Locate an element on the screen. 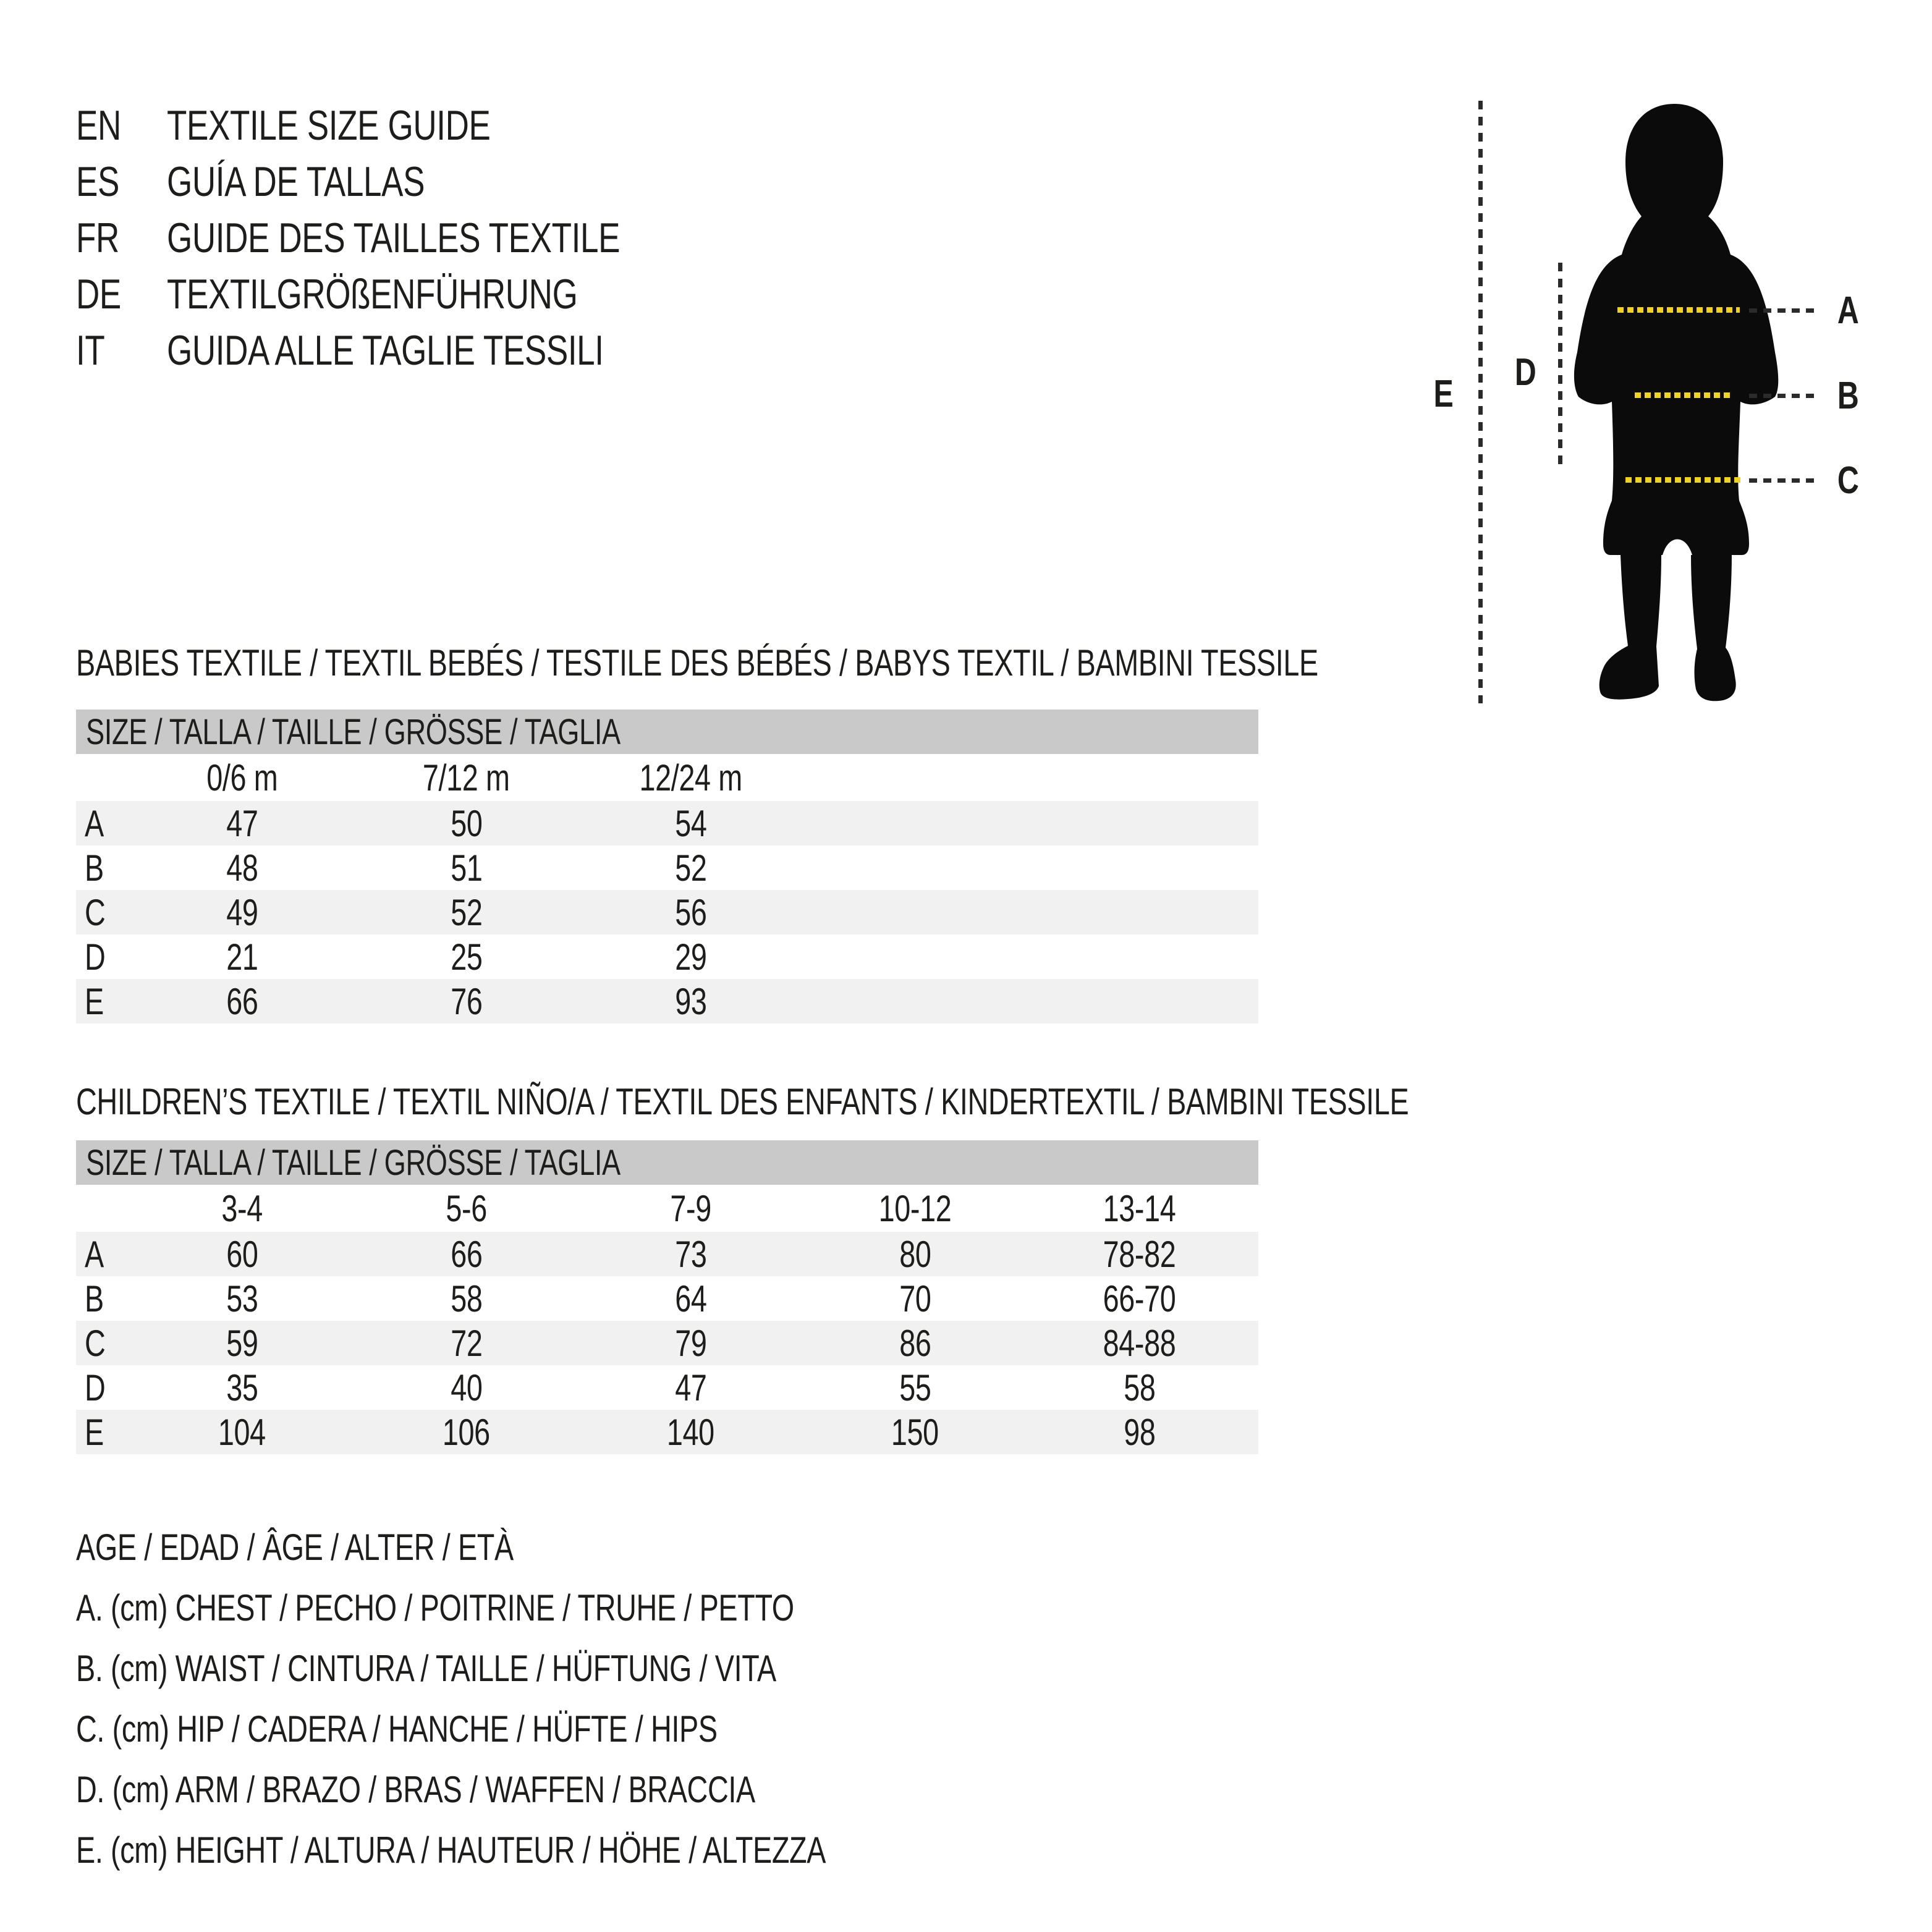 This screenshot has width=1932, height=1932. table-cell-text: 72 is located at coordinates (466, 1343).